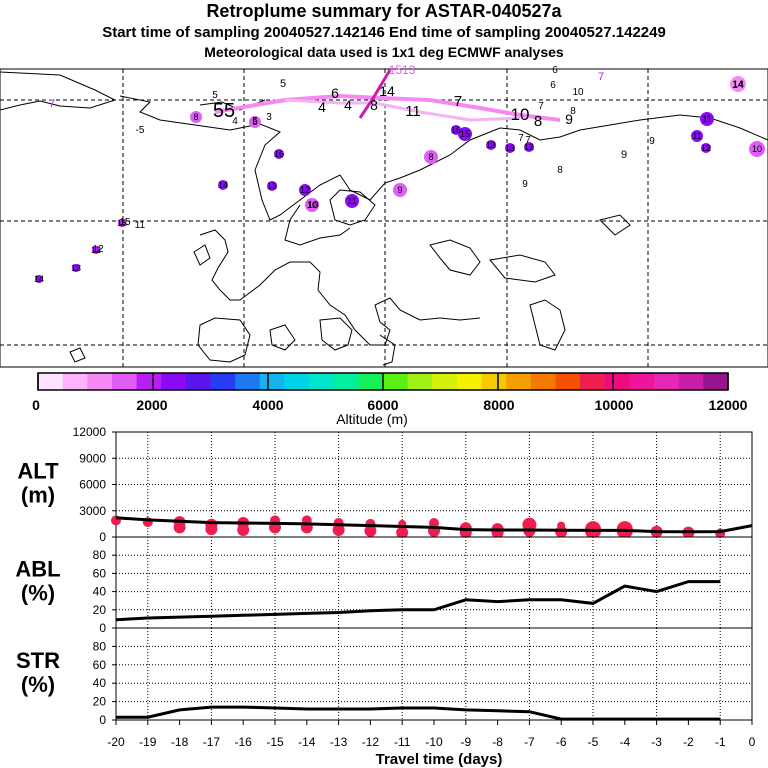 The height and width of the screenshot is (768, 768). I want to click on plume-marker-label: 8, so click(195, 117).